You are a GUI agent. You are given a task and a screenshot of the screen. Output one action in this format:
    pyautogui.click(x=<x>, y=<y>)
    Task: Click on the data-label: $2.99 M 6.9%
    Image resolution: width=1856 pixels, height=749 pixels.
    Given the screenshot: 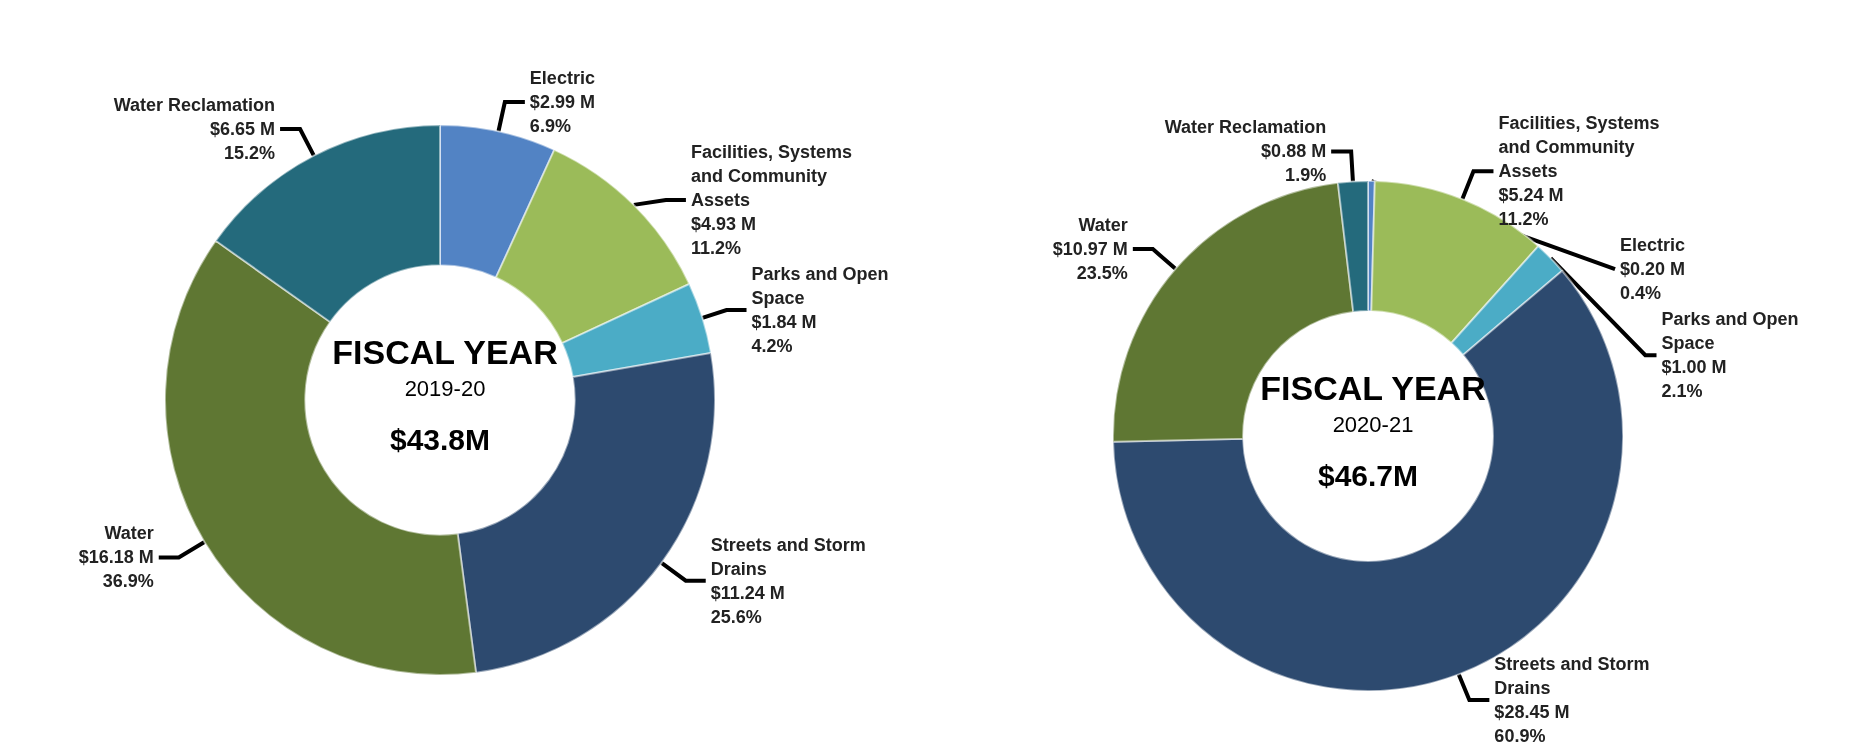 What is the action you would take?
    pyautogui.click(x=562, y=113)
    